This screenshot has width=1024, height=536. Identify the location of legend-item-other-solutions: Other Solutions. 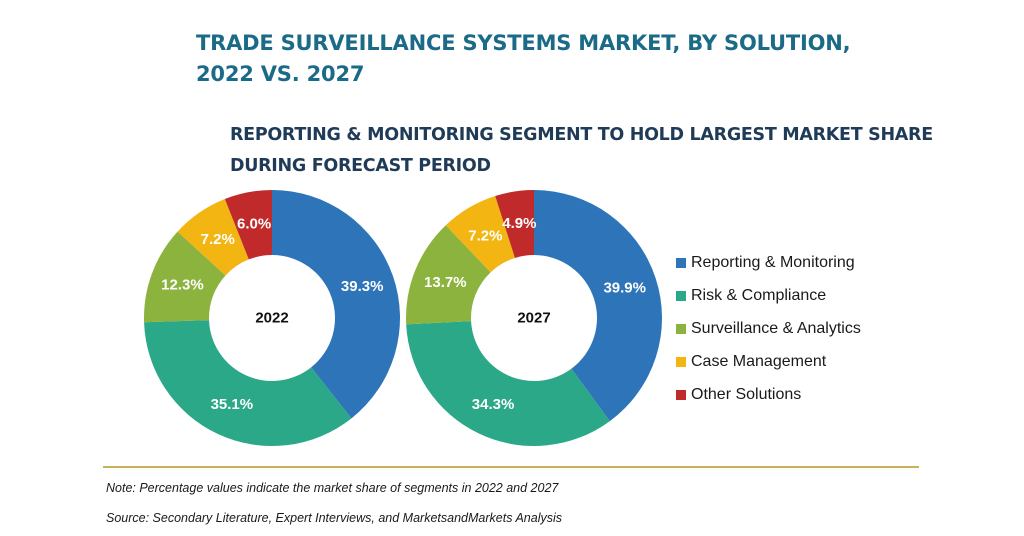
(768, 394).